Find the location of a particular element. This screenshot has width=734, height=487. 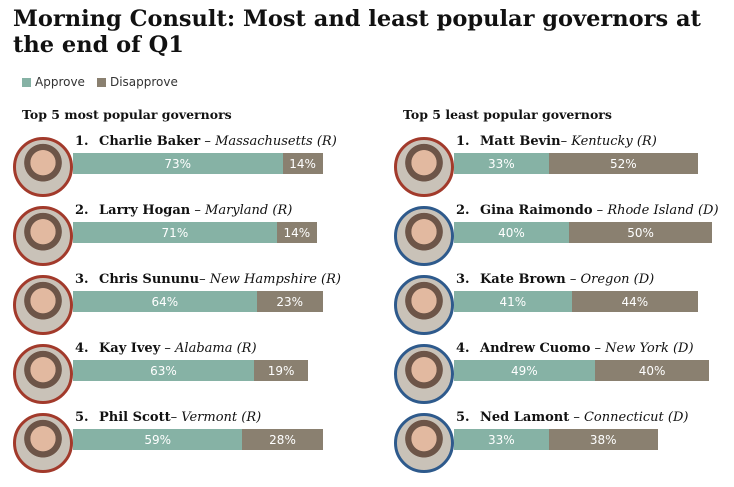

governor-name: Kate Brown is located at coordinates (523, 279).